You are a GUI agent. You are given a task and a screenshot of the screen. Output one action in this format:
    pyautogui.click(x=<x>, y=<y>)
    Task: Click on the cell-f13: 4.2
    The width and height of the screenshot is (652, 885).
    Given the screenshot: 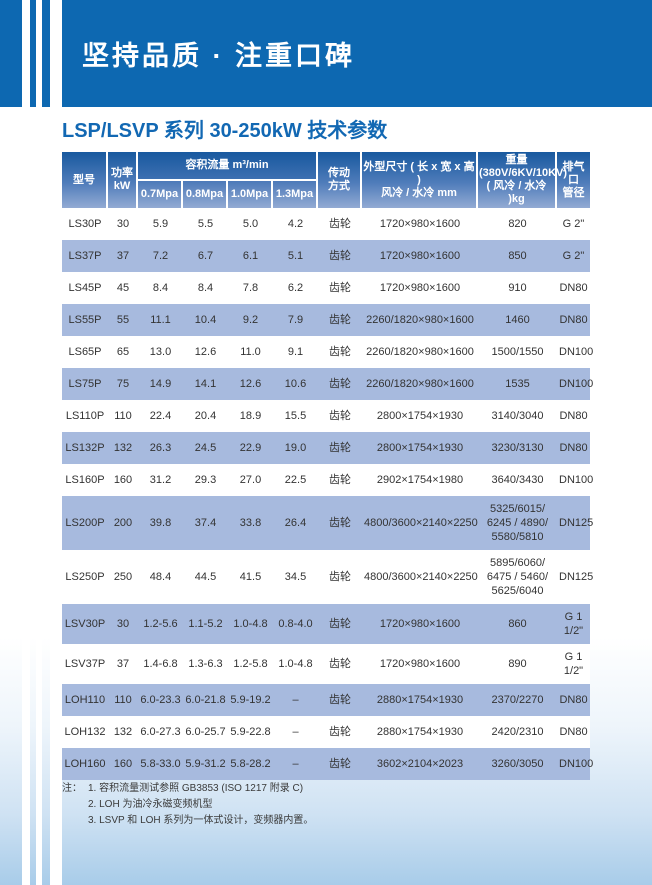 What is the action you would take?
    pyautogui.click(x=295, y=224)
    